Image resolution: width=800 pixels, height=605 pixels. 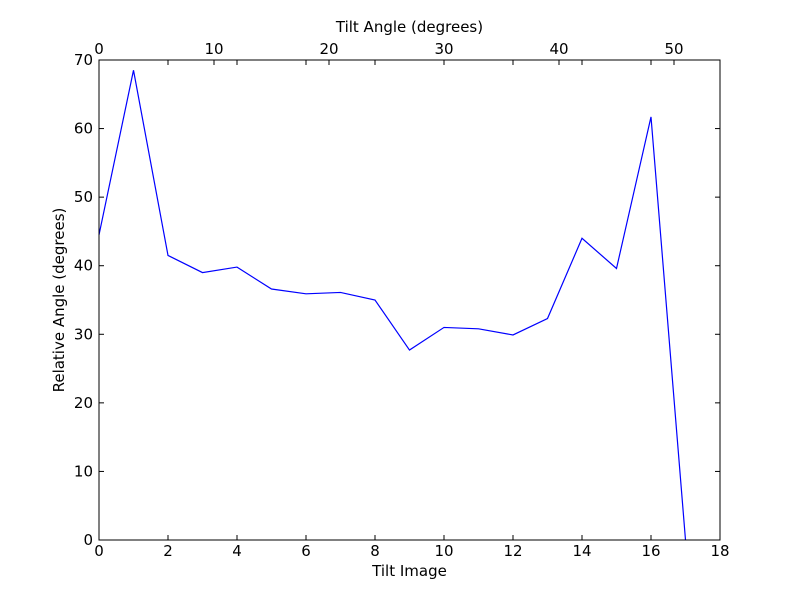 What do you see at coordinates (581, 551) in the screenshot?
I see `x-tick-label: 14` at bounding box center [581, 551].